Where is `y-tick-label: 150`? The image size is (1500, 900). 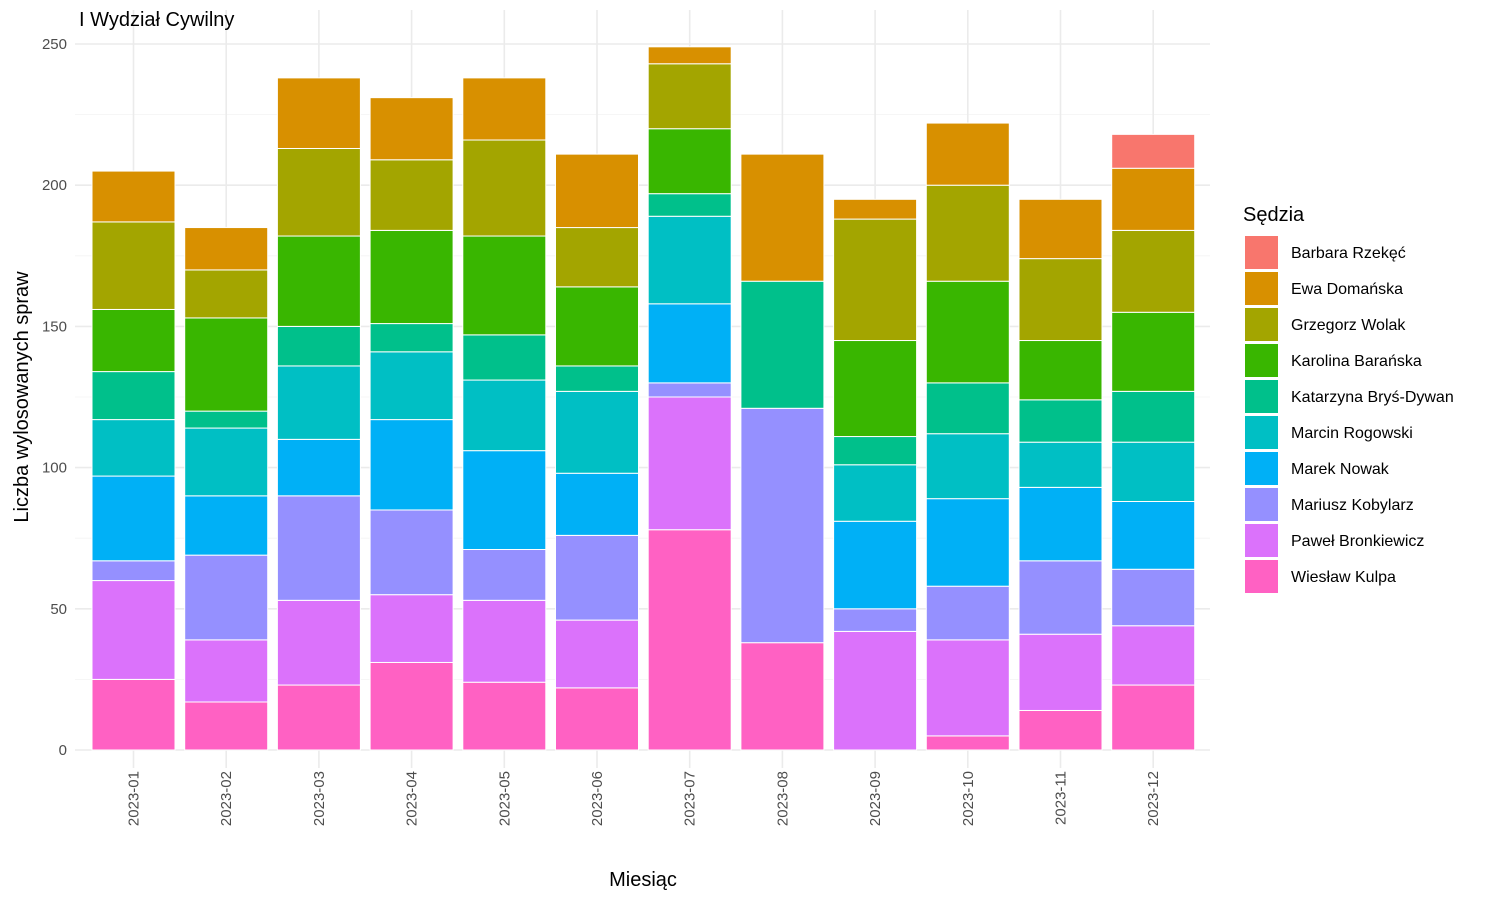
y-tick-label: 150 is located at coordinates (54, 326).